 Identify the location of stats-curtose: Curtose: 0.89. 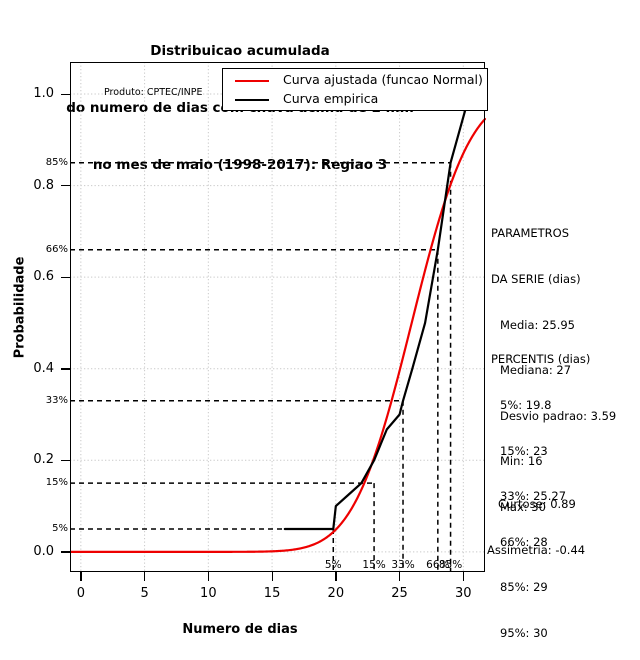
(537, 504).